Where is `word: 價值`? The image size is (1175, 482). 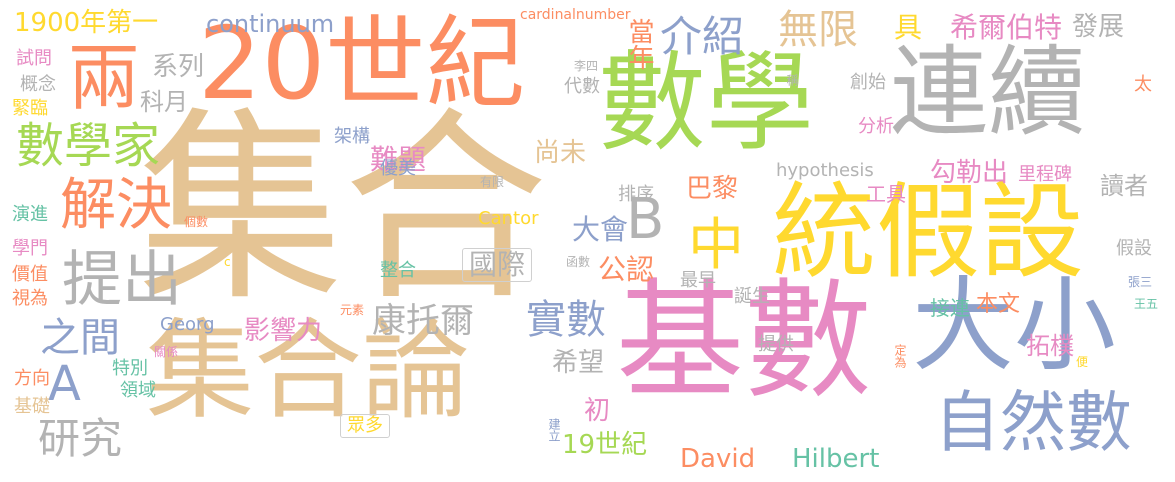 word: 價值 is located at coordinates (30, 274).